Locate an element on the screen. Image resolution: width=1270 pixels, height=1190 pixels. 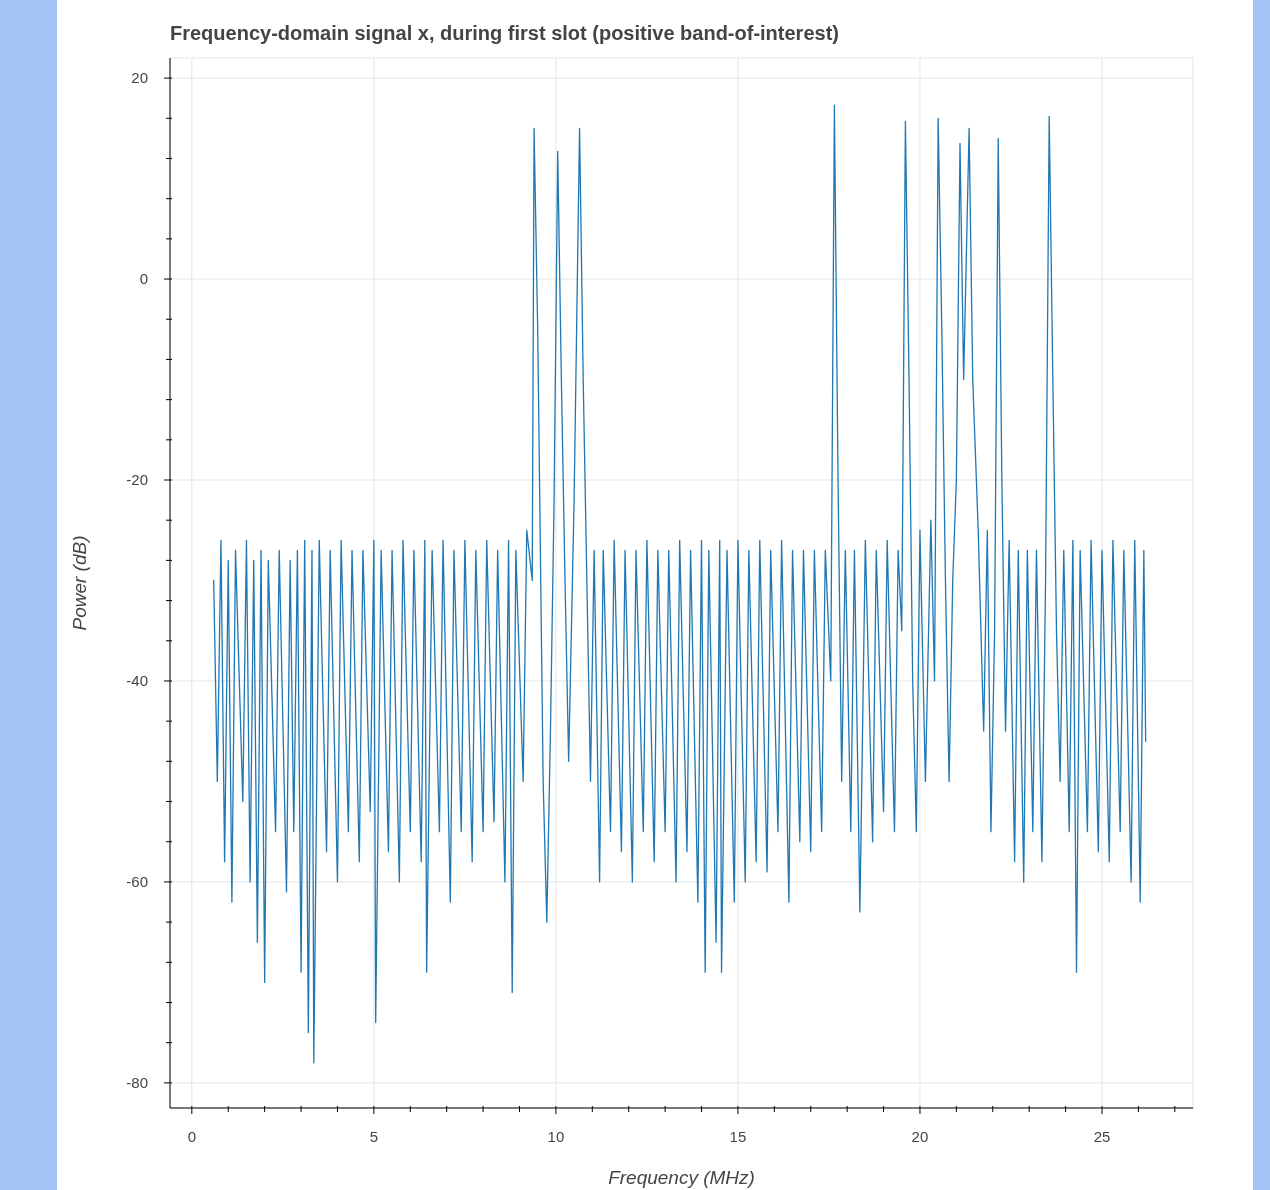
y-tick-label: 0 is located at coordinates (143, 279).